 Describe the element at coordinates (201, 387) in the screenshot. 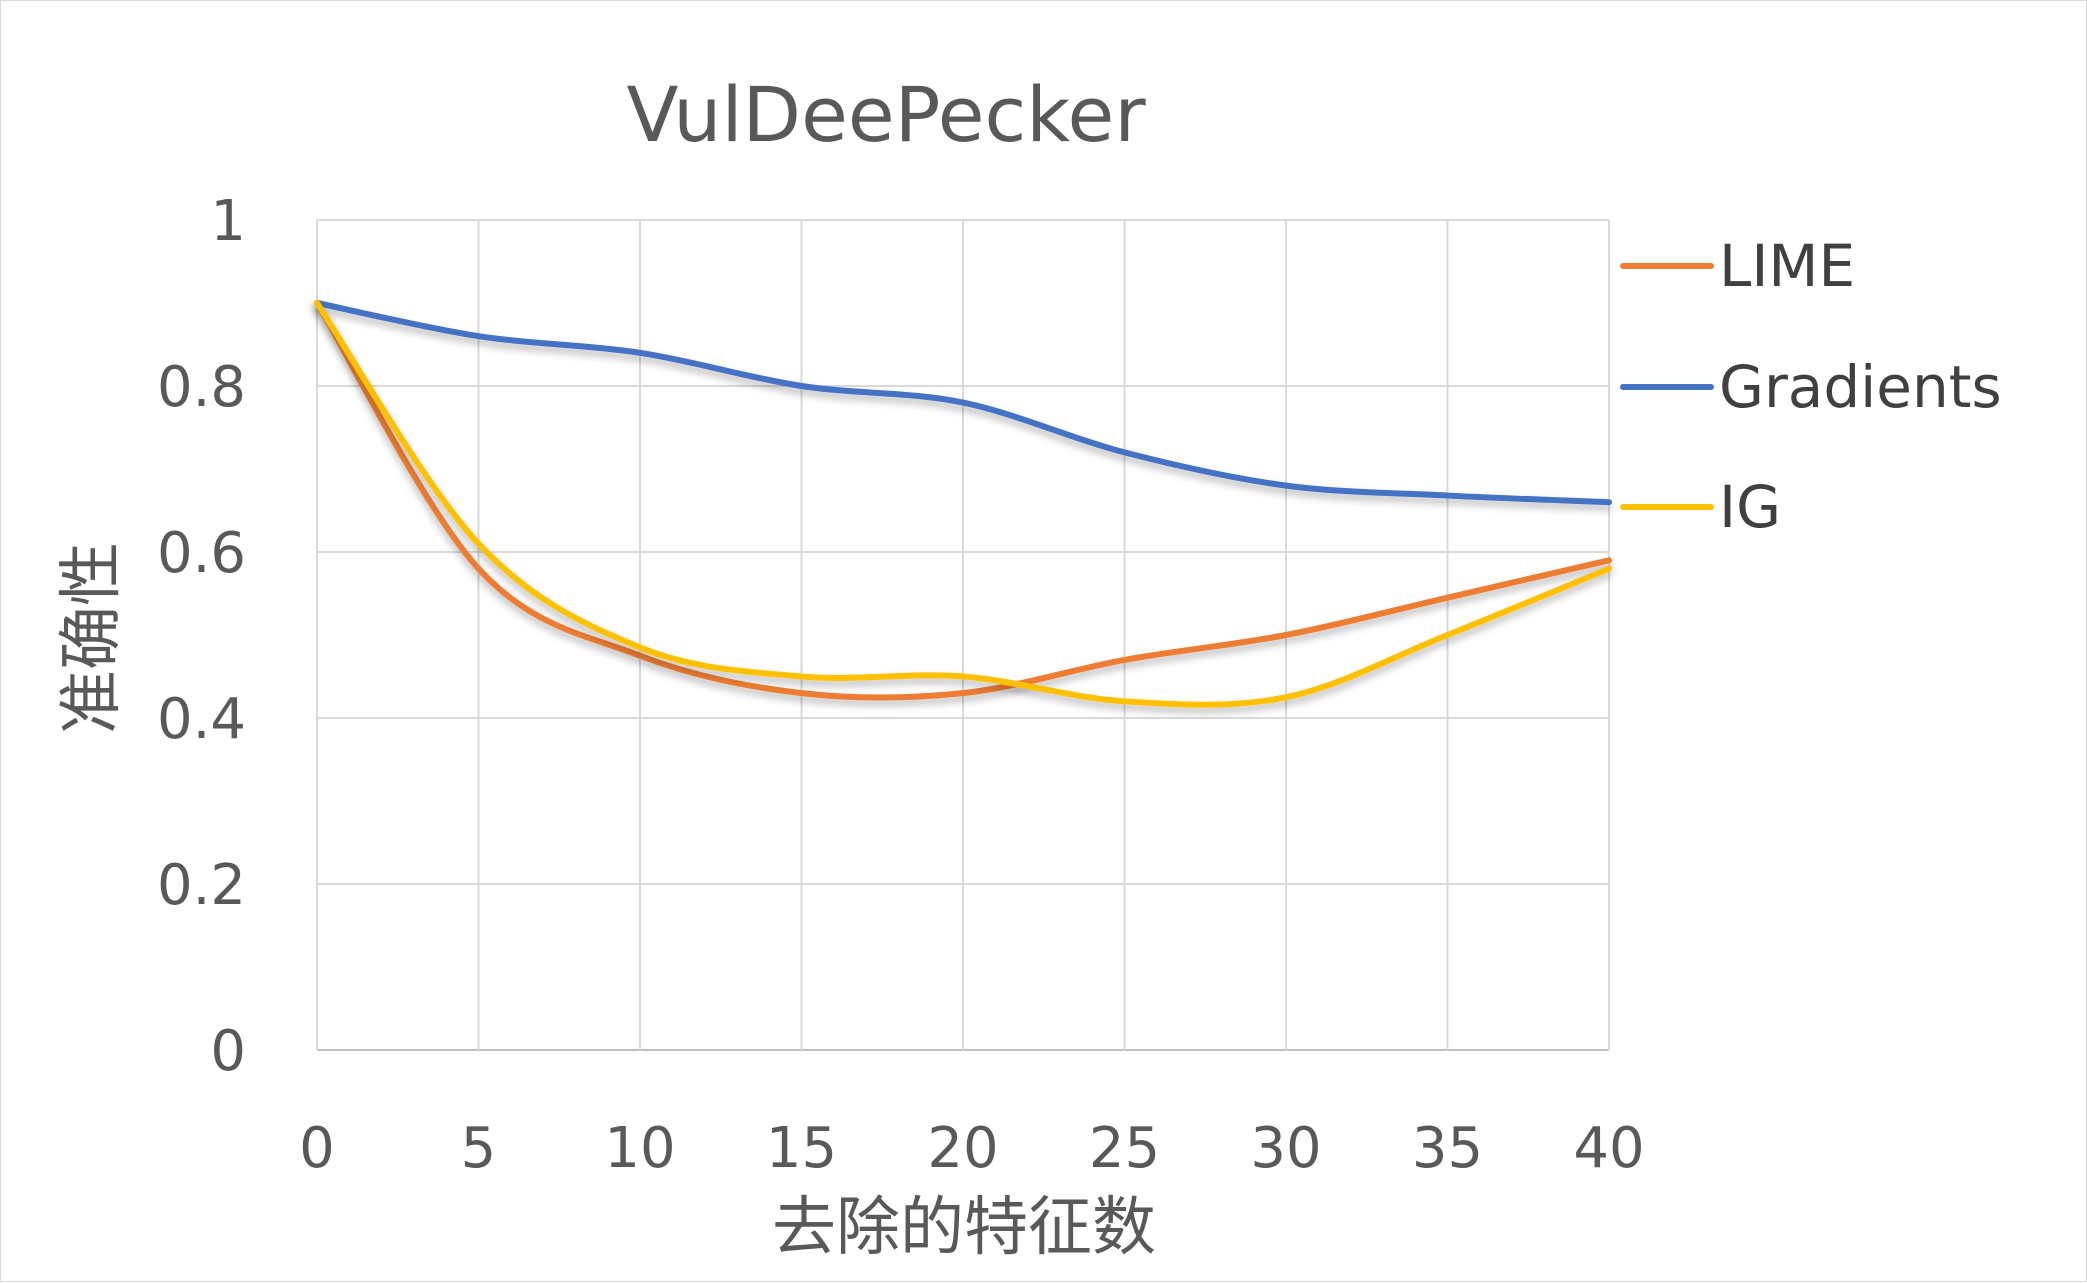

I see `y-tick-label: 0.8` at that location.